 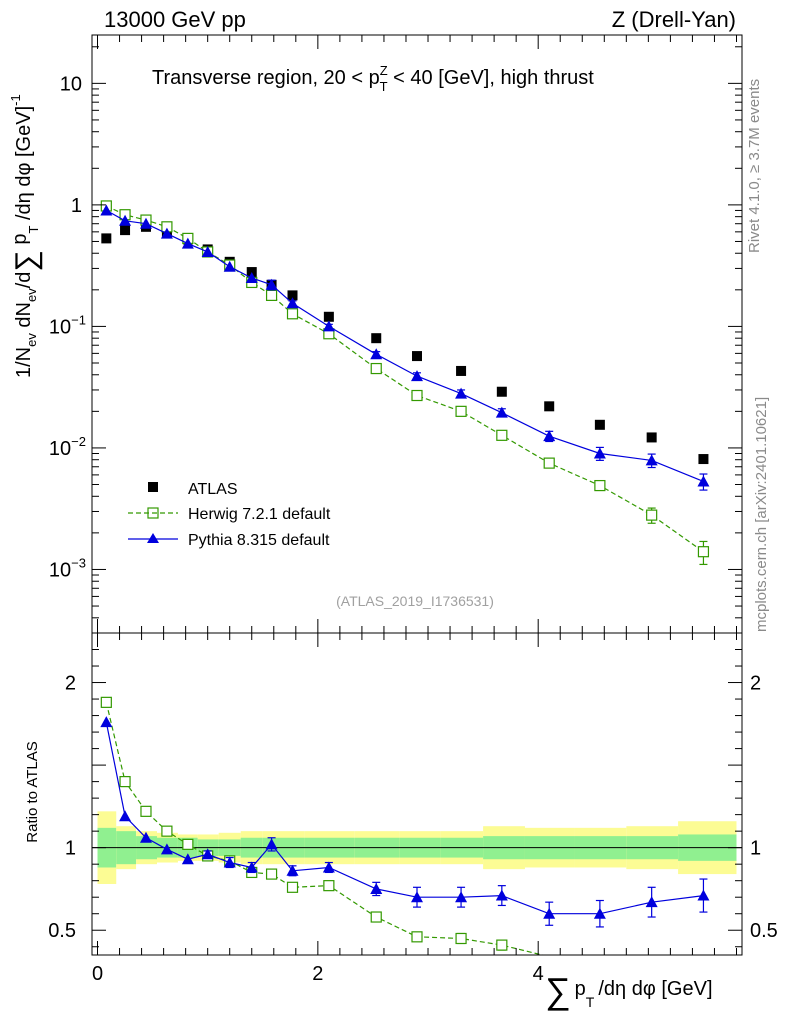 What do you see at coordinates (71, 84) in the screenshot?
I see `main-y-tick-label: 10` at bounding box center [71, 84].